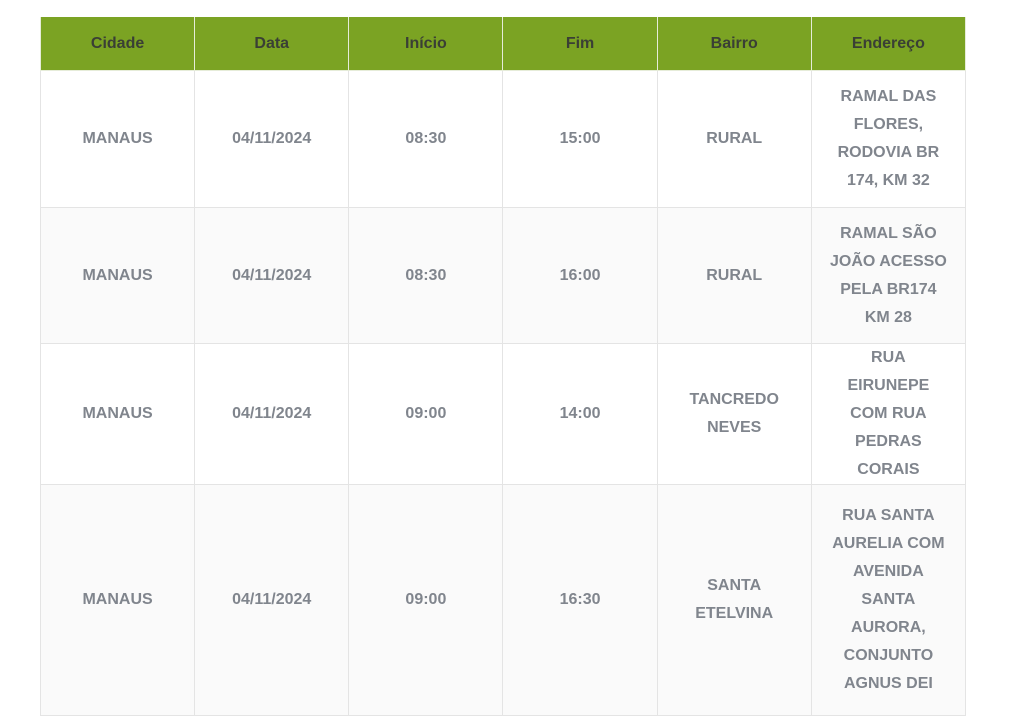 The image size is (1012, 716). What do you see at coordinates (580, 139) in the screenshot?
I see `cell-fim: 15:00` at bounding box center [580, 139].